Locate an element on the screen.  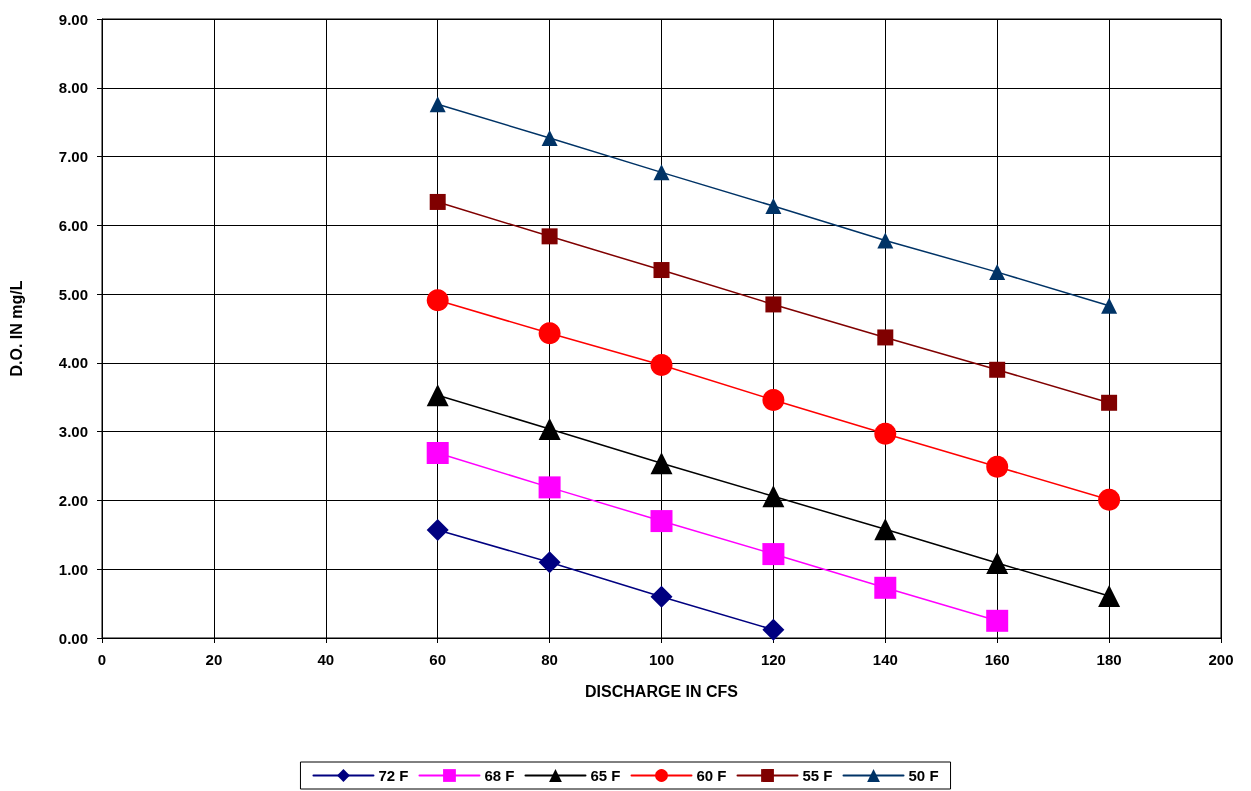
legend-label: 50 F is located at coordinates (923, 775).